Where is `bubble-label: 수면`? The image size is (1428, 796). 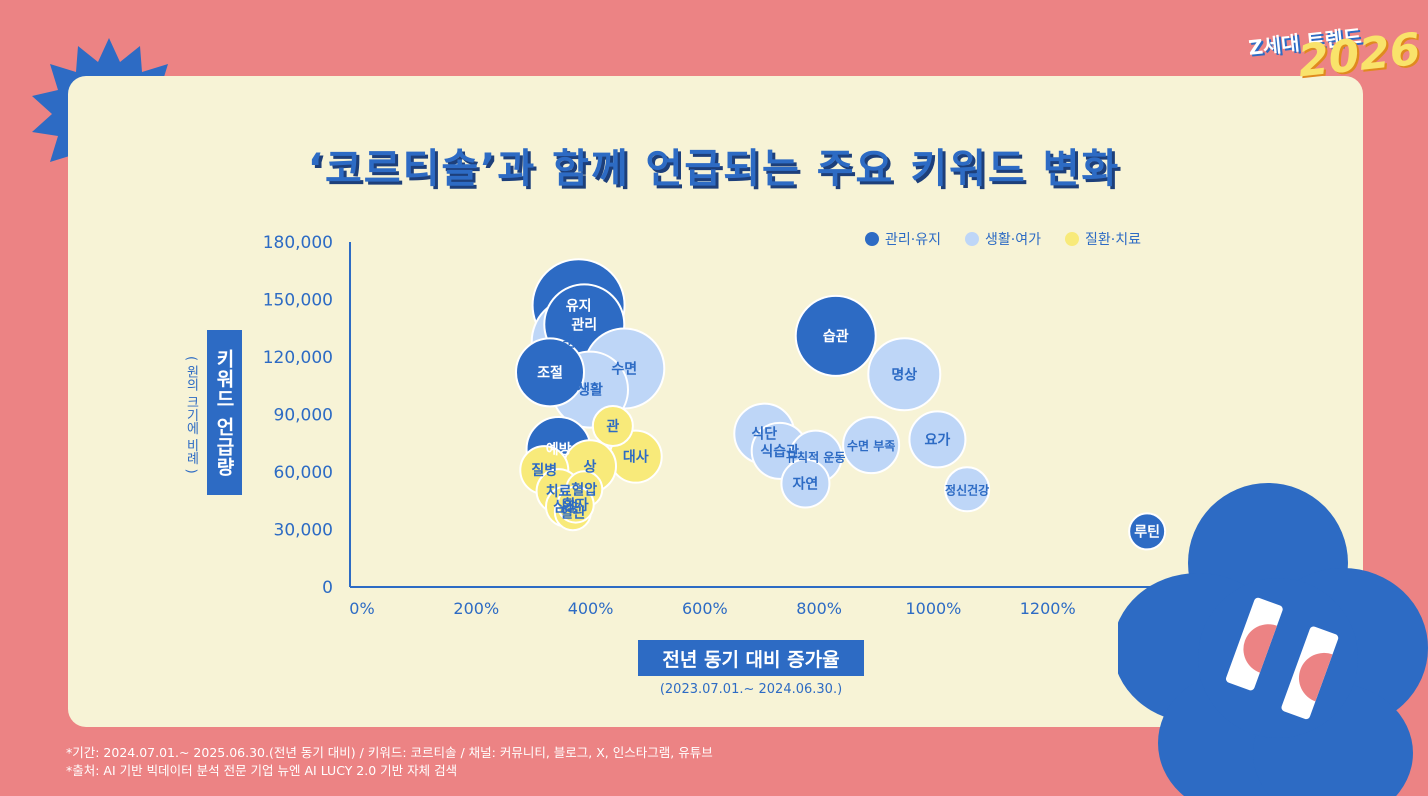 bubble-label: 수면 is located at coordinates (624, 369).